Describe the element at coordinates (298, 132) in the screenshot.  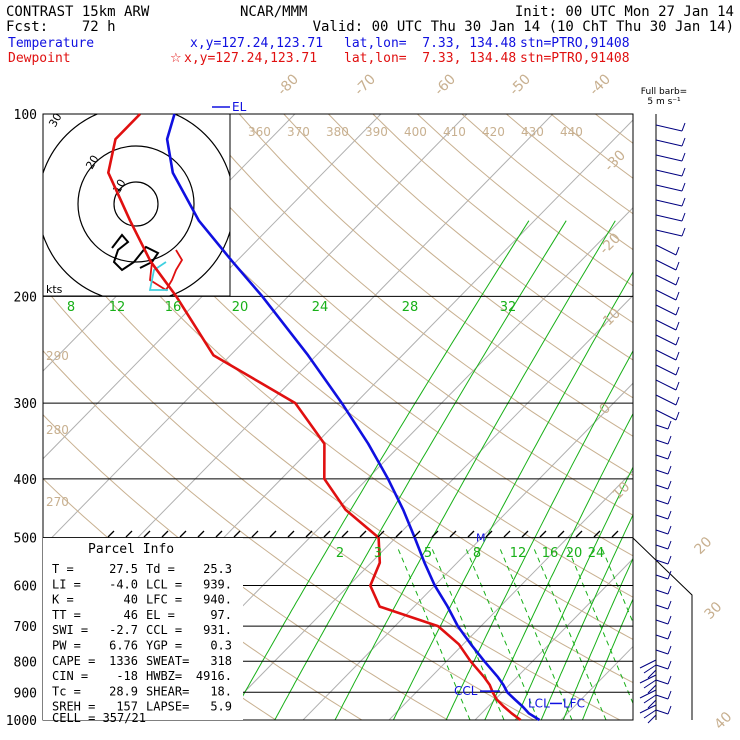
I see `theta-label: 370` at that location.